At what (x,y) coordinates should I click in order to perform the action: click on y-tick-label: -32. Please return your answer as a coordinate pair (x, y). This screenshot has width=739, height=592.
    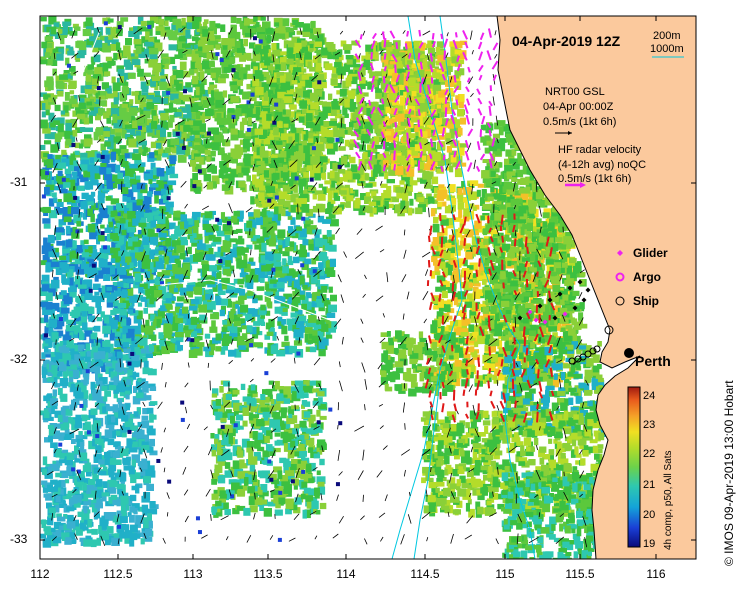
    Looking at the image, I should click on (19, 359).